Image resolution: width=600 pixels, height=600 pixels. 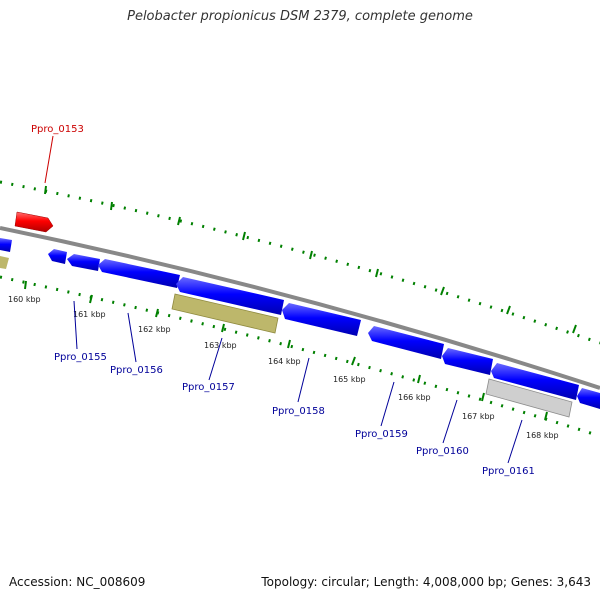 I want to click on gene-label-Ppro_0153: Ppro_0153, so click(x=57, y=129).